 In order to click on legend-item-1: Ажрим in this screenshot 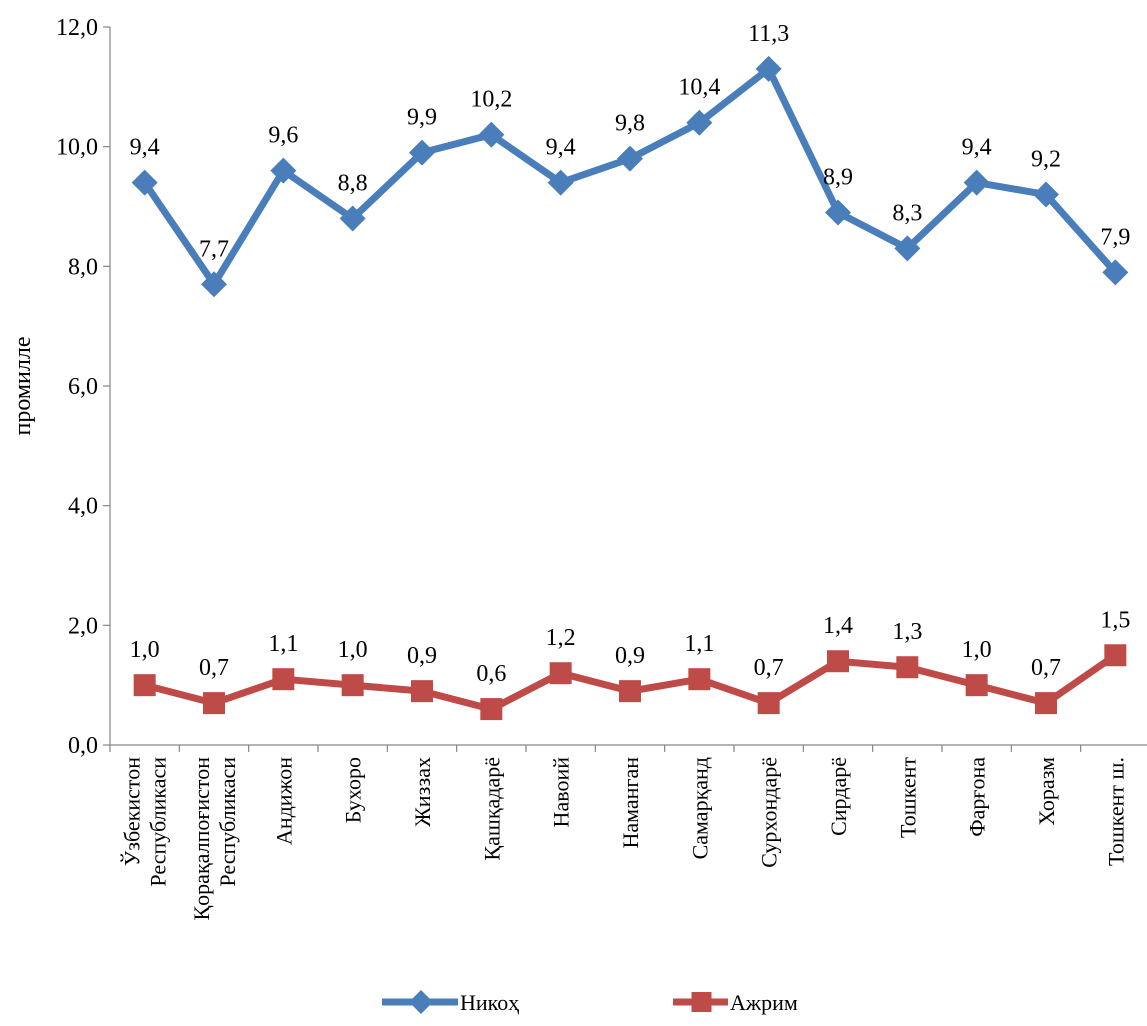, I will do `click(735, 1002)`.